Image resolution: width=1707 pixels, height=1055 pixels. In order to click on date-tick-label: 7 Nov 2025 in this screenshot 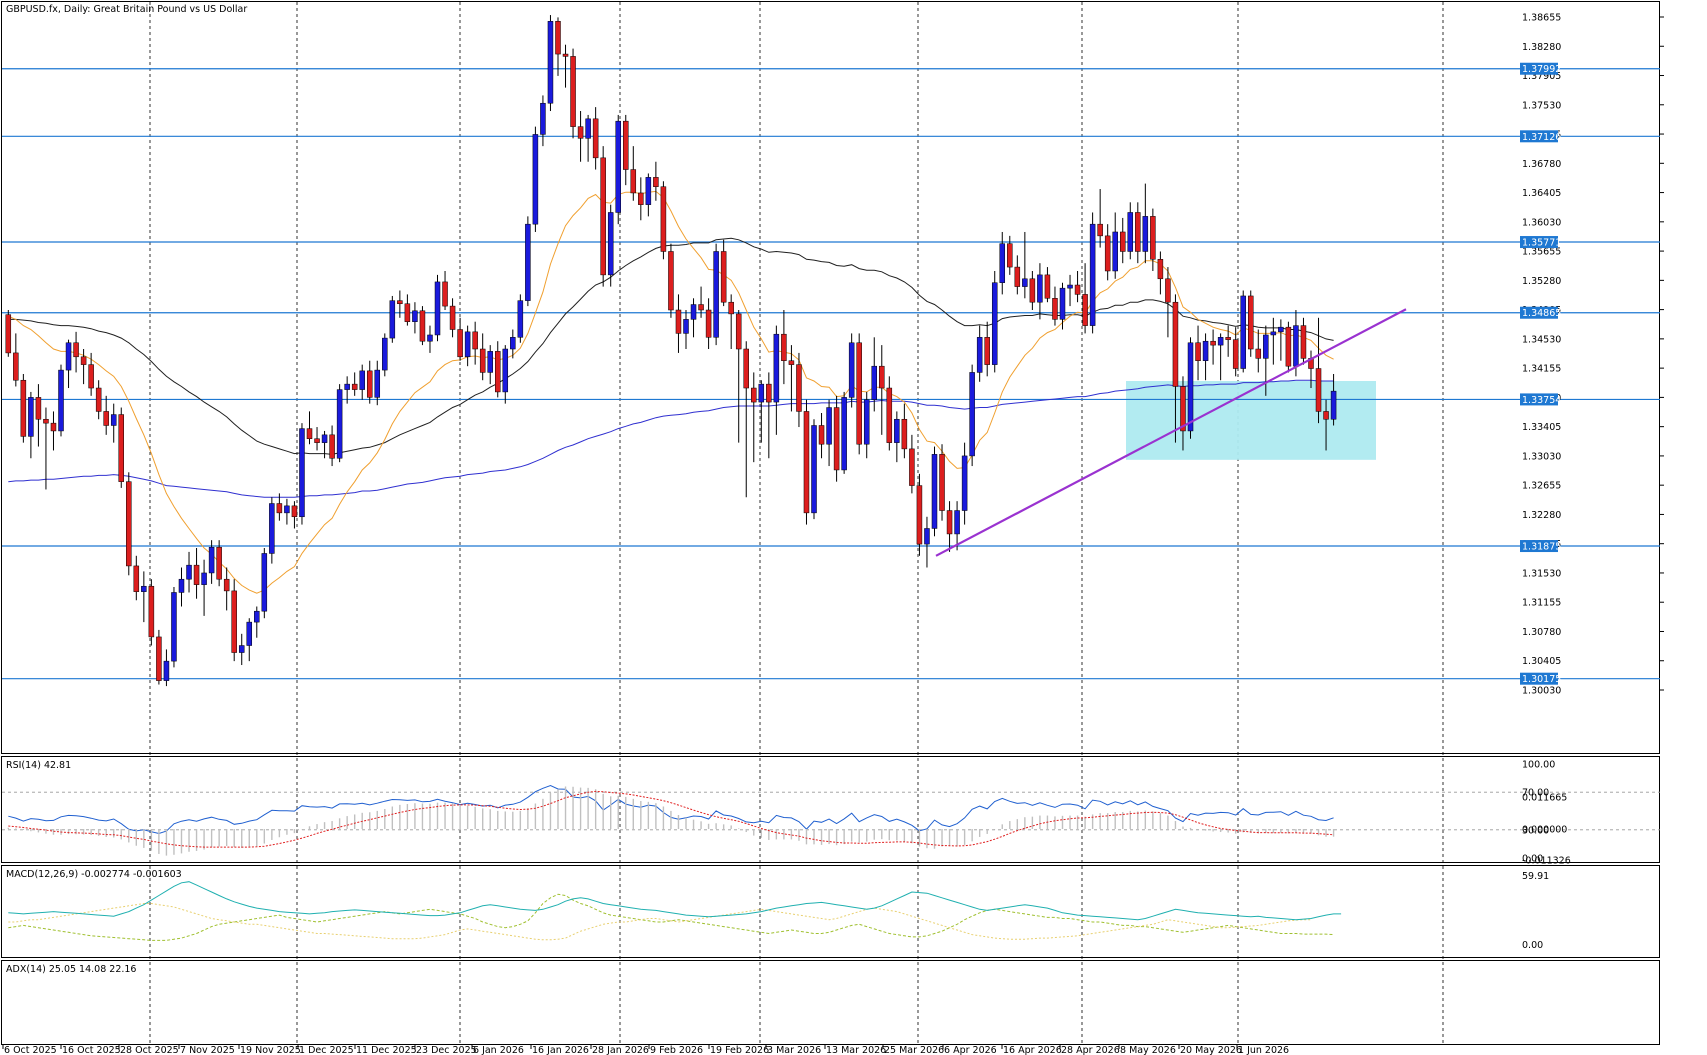, I will do `click(207, 1050)`.